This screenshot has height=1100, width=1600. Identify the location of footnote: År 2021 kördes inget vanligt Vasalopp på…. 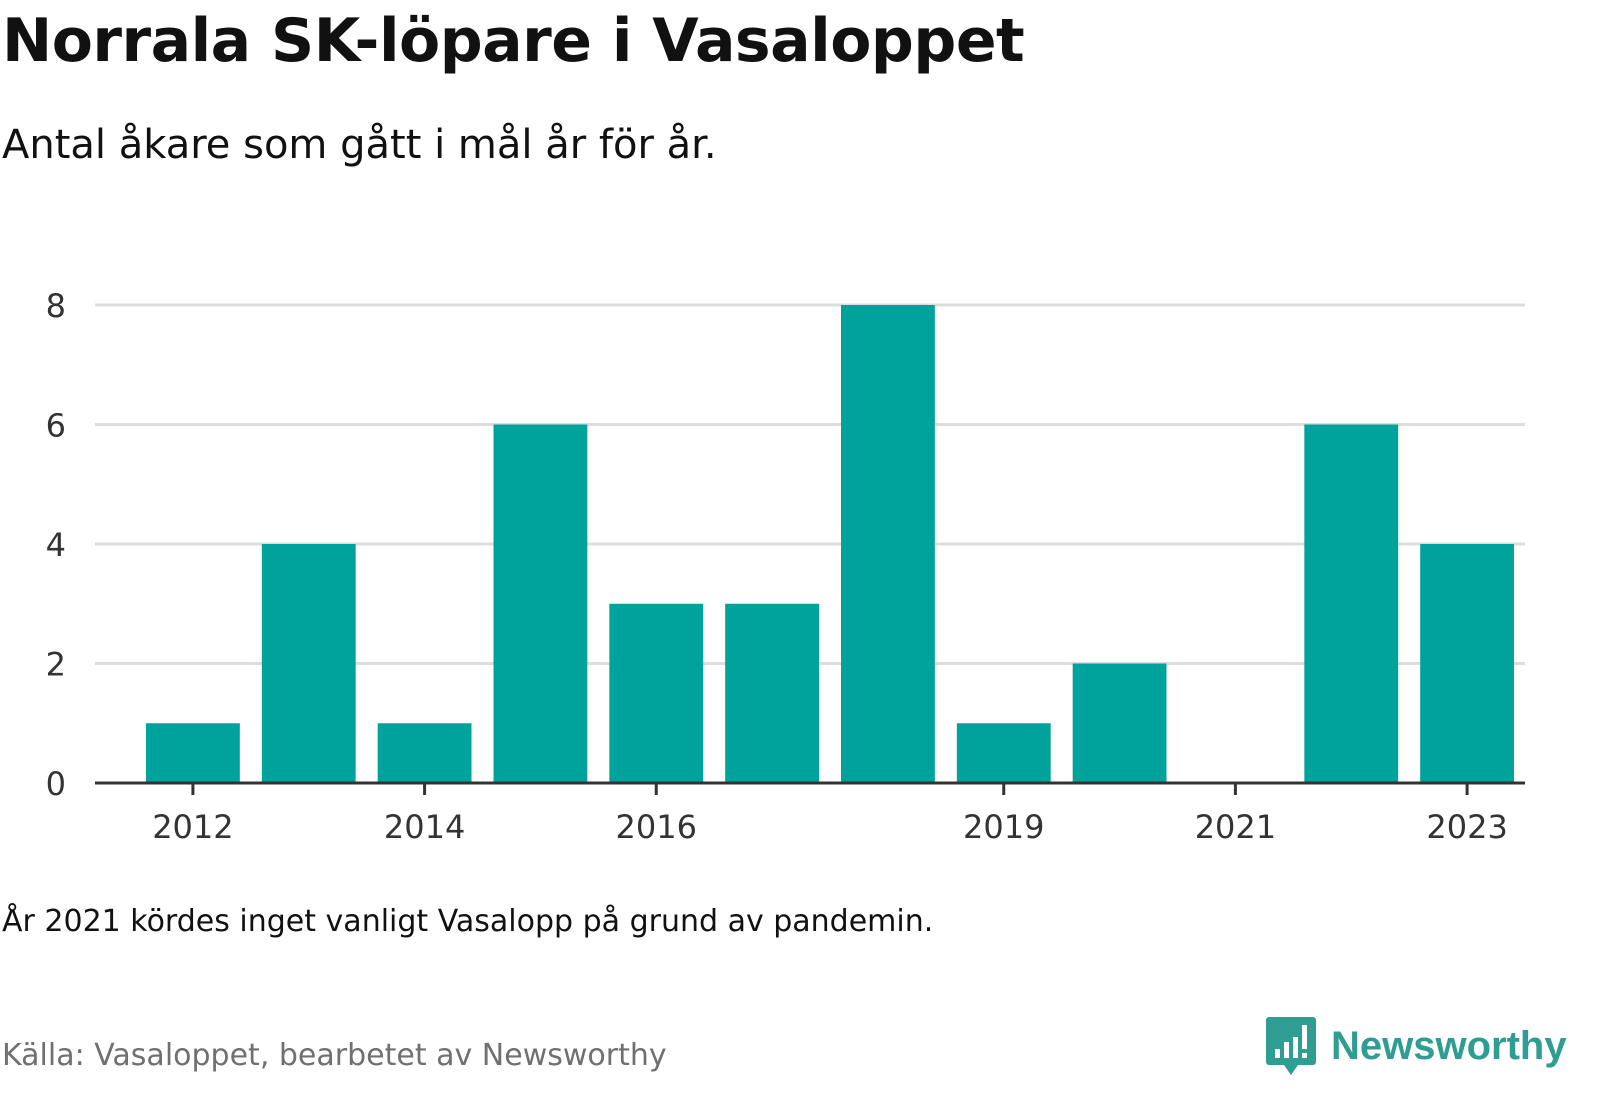
(468, 921).